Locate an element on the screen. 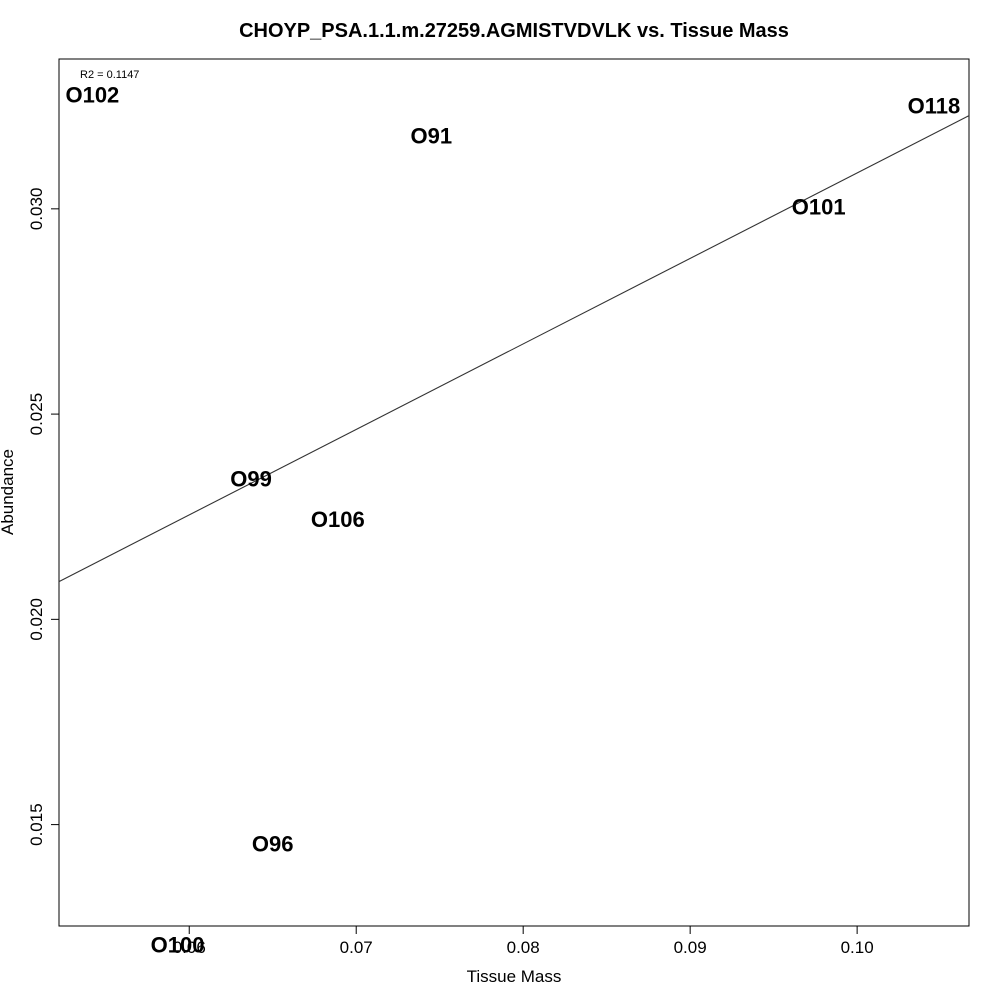 Image resolution: width=1000 pixels, height=1005 pixels. point-label-o102: O102 is located at coordinates (92, 95).